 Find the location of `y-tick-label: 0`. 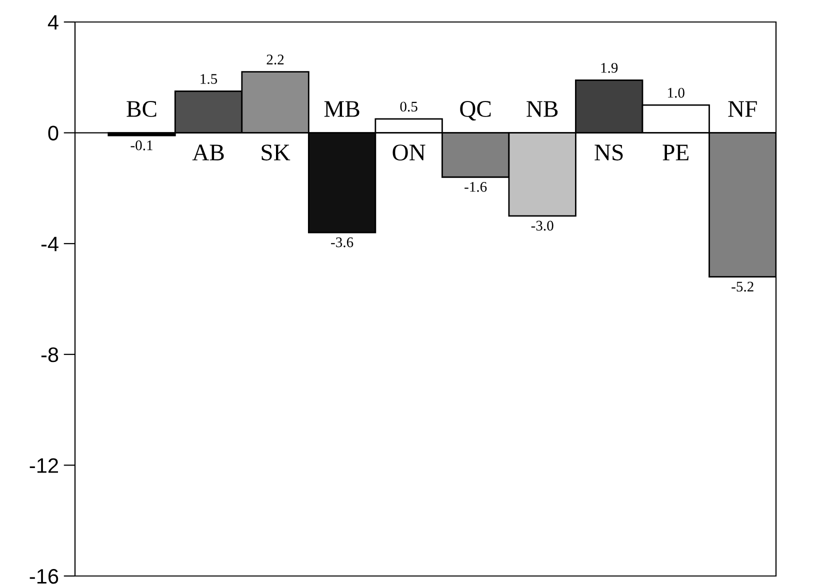

y-tick-label: 0 is located at coordinates (53, 133).